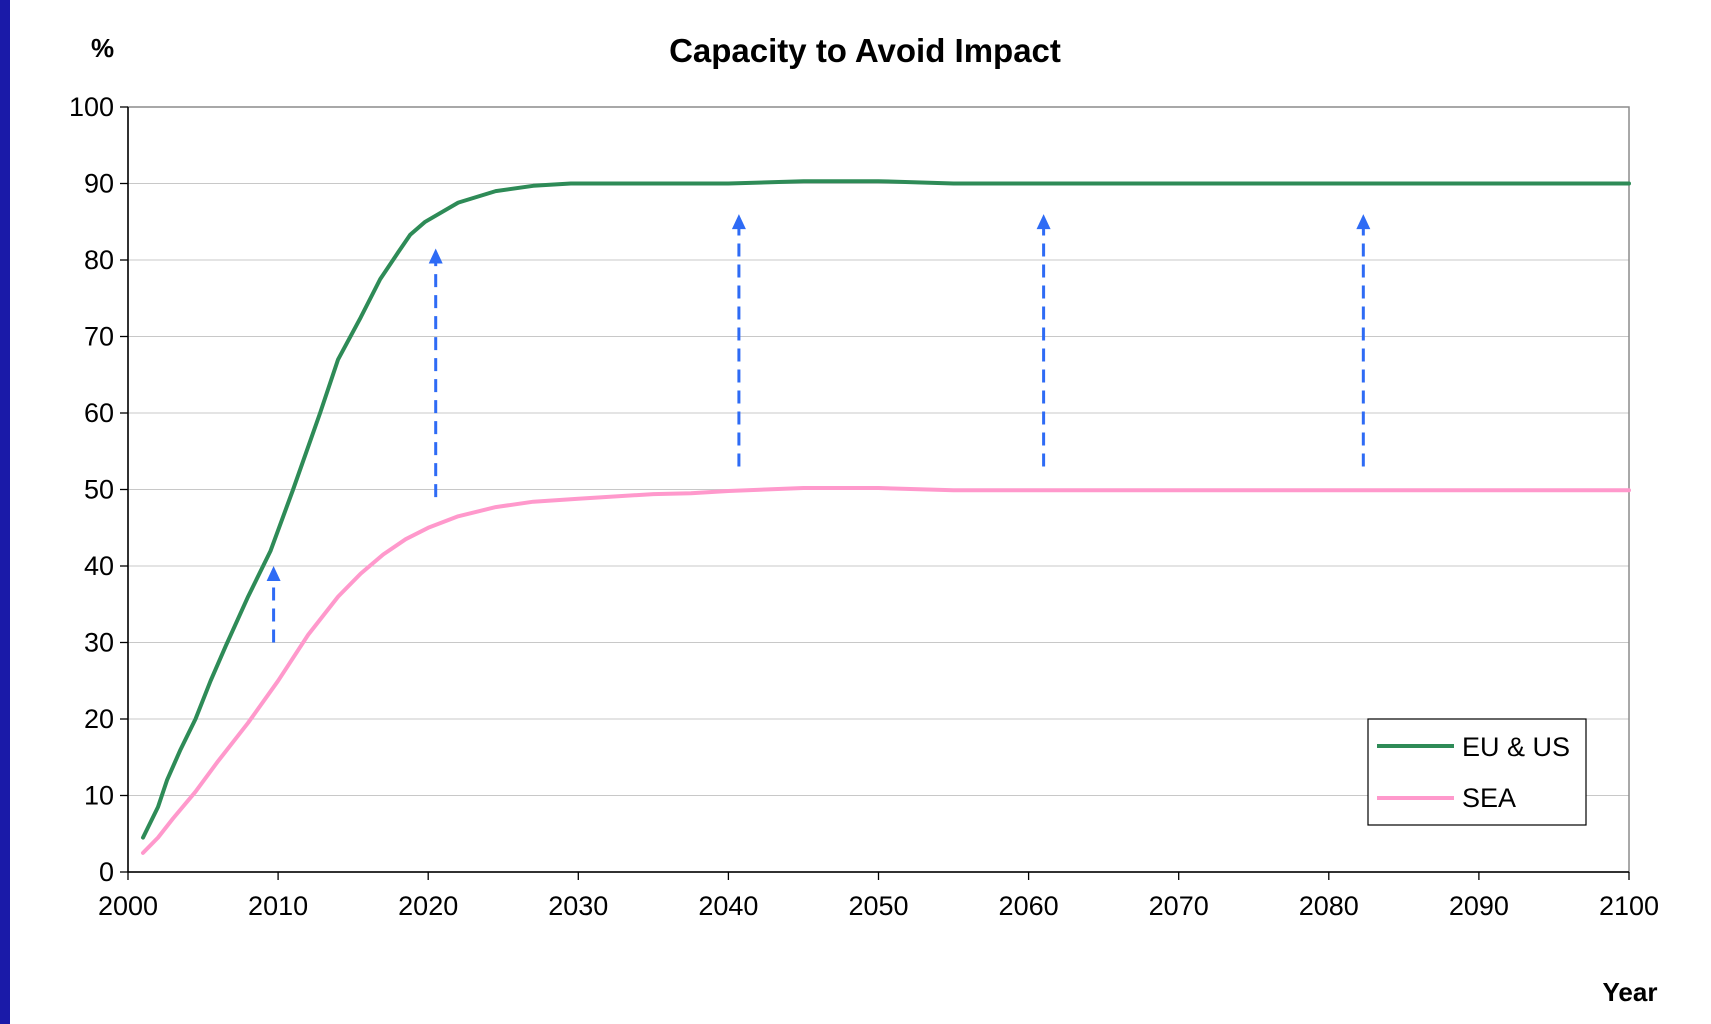 The width and height of the screenshot is (1711, 1024). Describe the element at coordinates (99, 184) in the screenshot. I see `y-tick-label: 90` at that location.